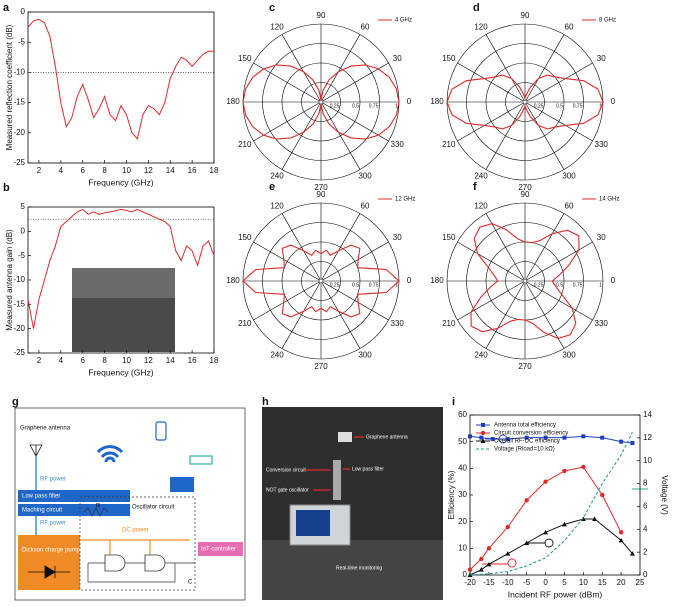  What do you see at coordinates (19, 132) in the screenshot?
I see `y-tick-label: -20` at bounding box center [19, 132].